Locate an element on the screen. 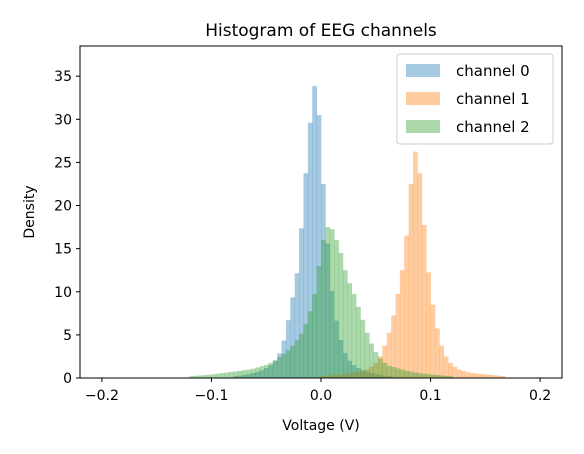  y-tick-label: 15 is located at coordinates (63, 250).